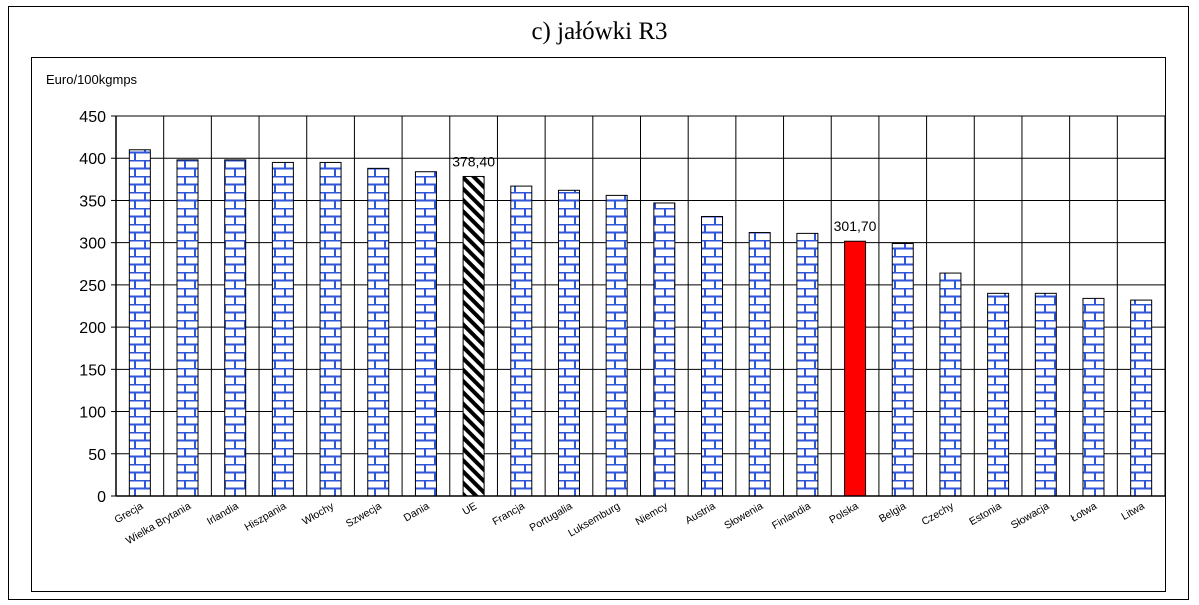 This screenshot has width=1199, height=605. What do you see at coordinates (950, 384) in the screenshot?
I see `bar-czechy` at bounding box center [950, 384].